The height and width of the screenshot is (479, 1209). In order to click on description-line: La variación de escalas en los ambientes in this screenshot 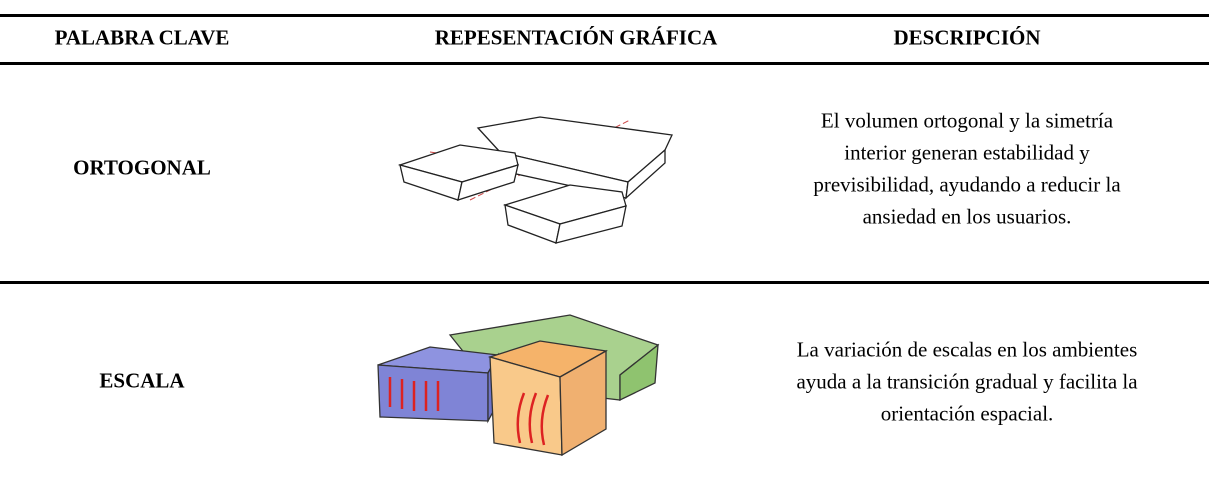, I will do `click(967, 349)`.